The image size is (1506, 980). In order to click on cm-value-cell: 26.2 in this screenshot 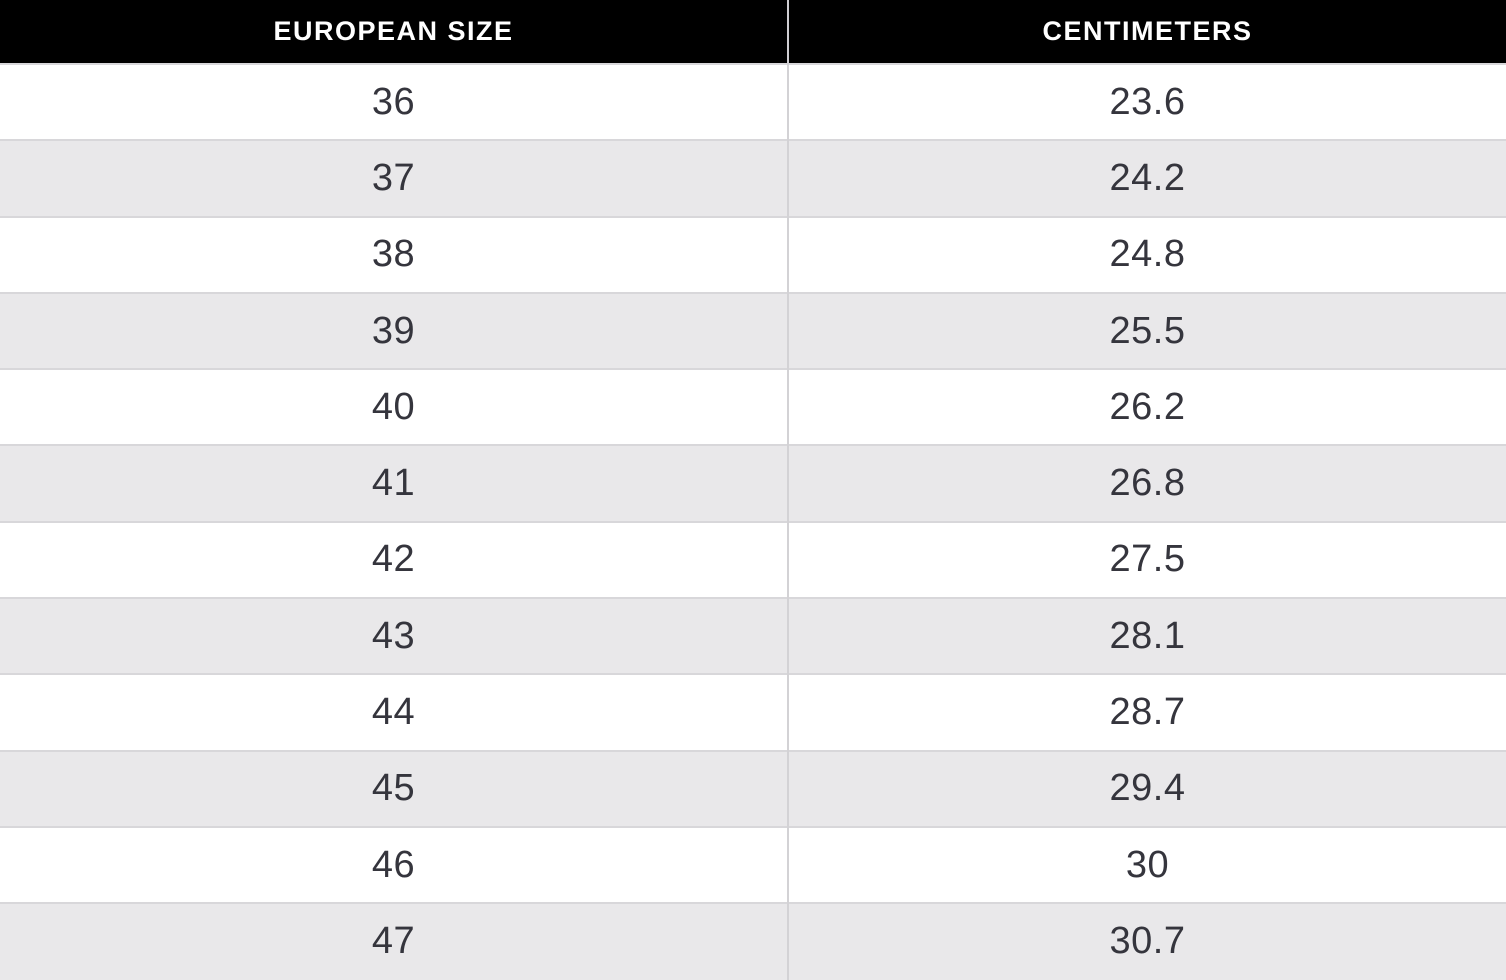, I will do `click(1147, 407)`.